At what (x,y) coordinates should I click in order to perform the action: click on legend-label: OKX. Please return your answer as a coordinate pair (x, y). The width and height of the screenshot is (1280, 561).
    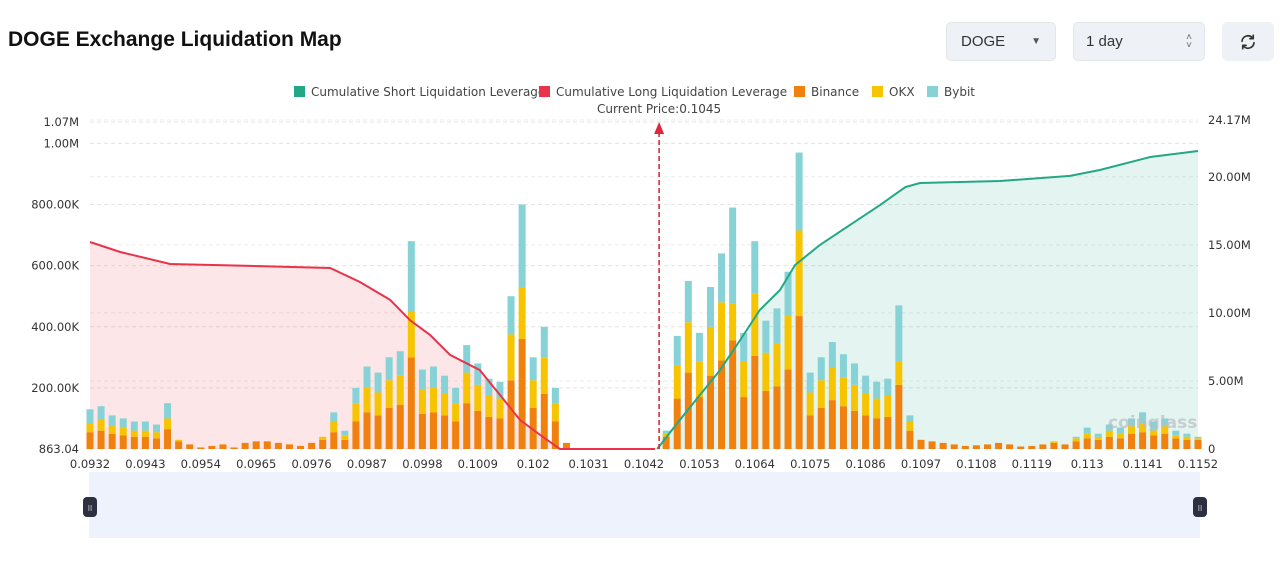
    Looking at the image, I should click on (902, 92).